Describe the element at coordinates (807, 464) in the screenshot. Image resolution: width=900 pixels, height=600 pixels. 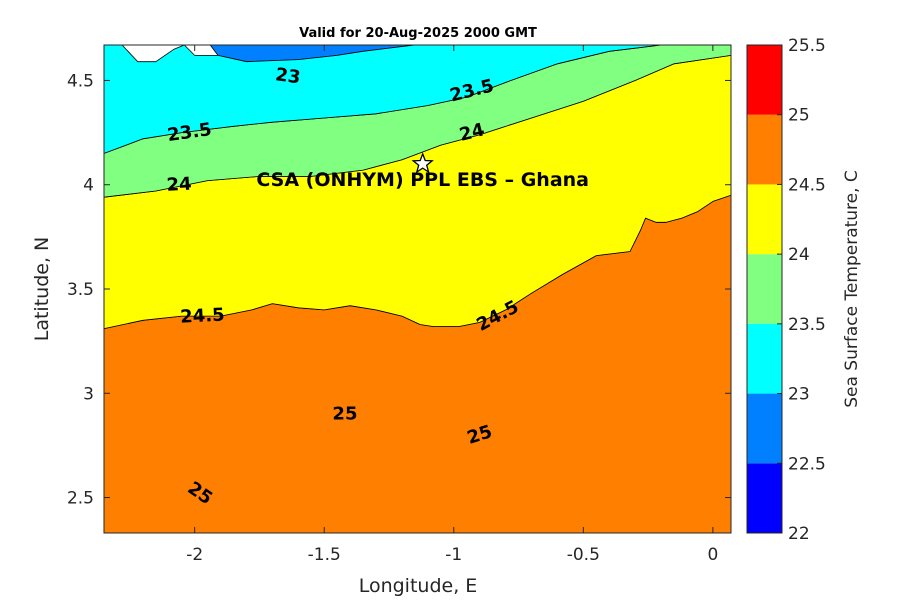
I see `colorbar-tick-label: 22.5` at that location.